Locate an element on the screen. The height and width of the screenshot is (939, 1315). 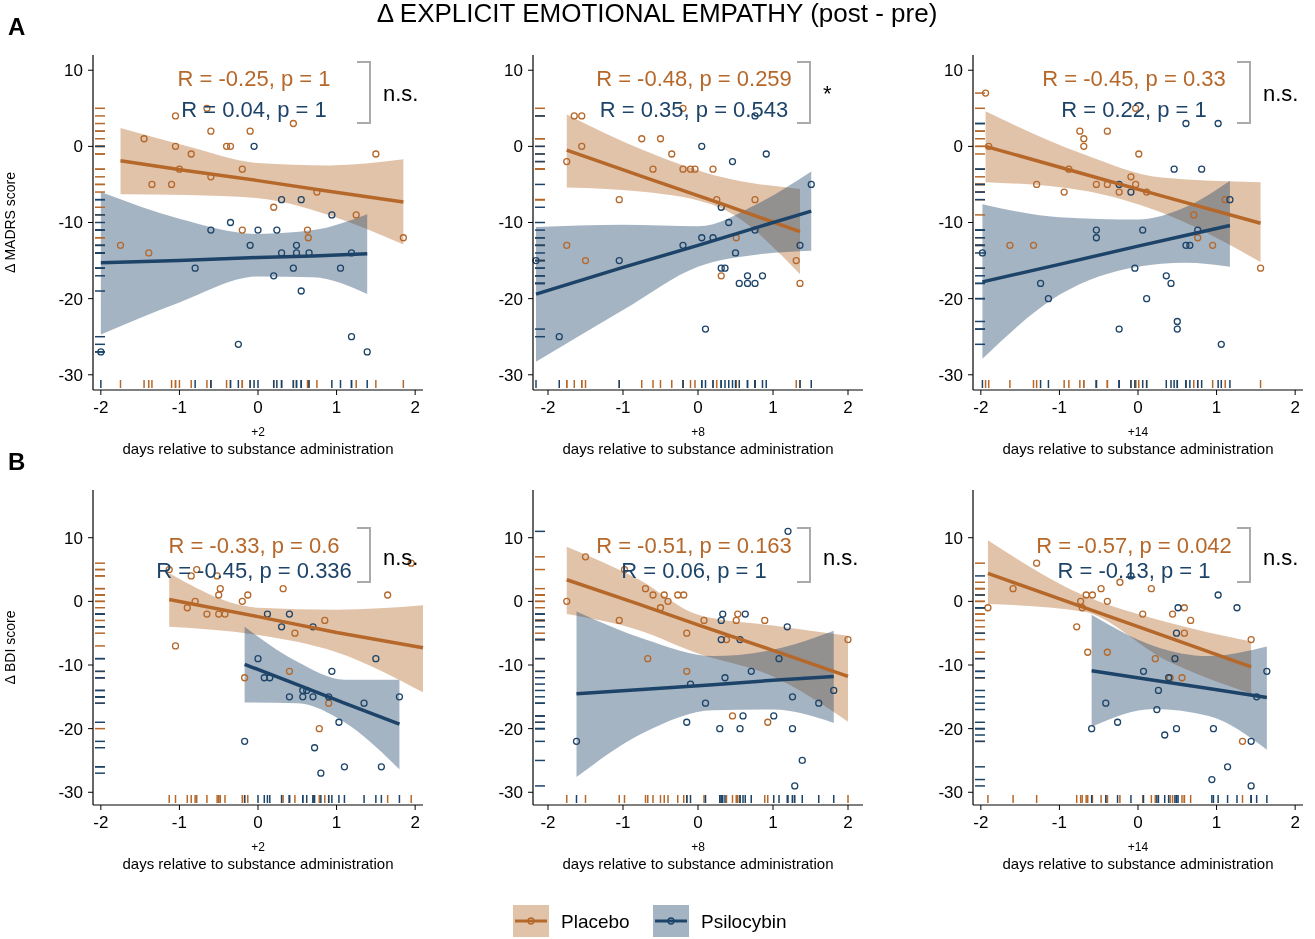
x-tick-label: 0 is located at coordinates (258, 822).